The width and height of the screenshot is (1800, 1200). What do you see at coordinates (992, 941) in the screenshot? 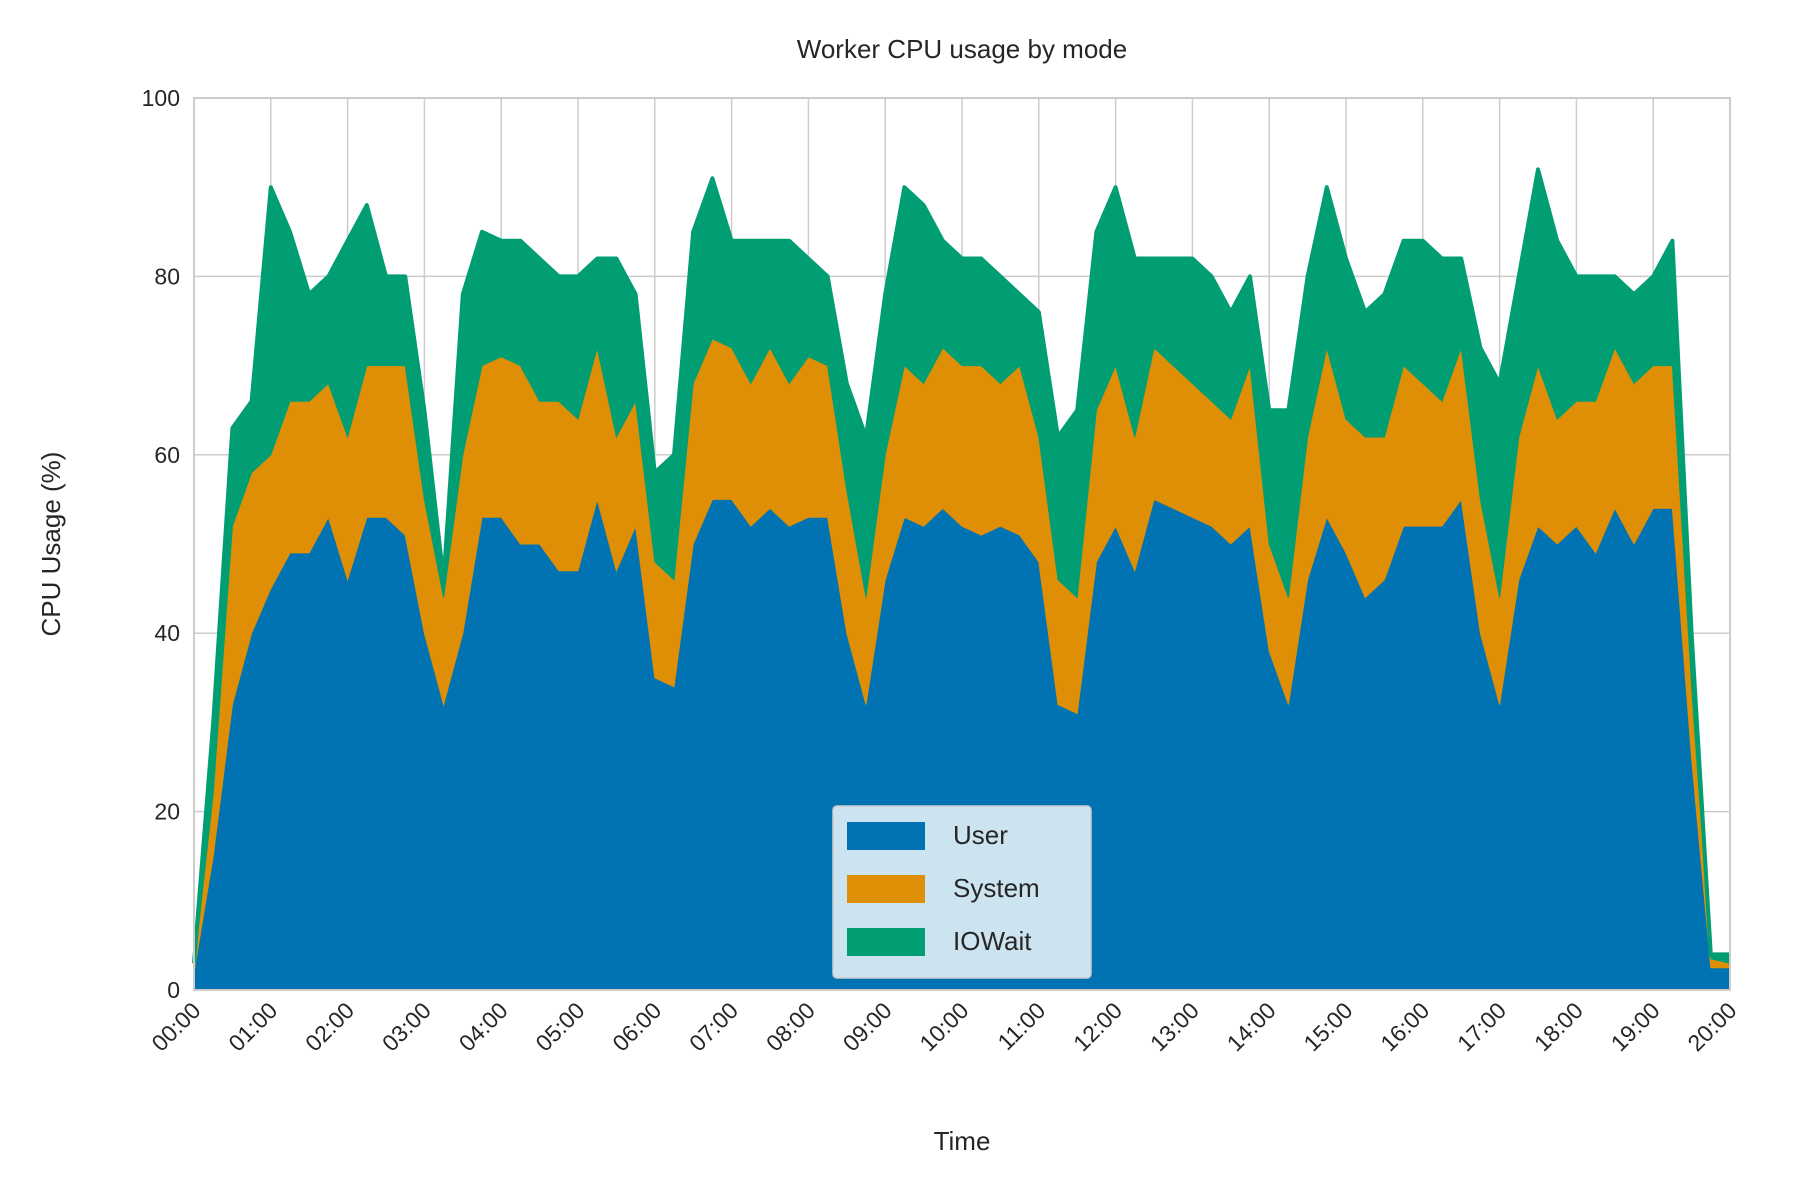
I see `legend-label: IOWait` at bounding box center [992, 941].